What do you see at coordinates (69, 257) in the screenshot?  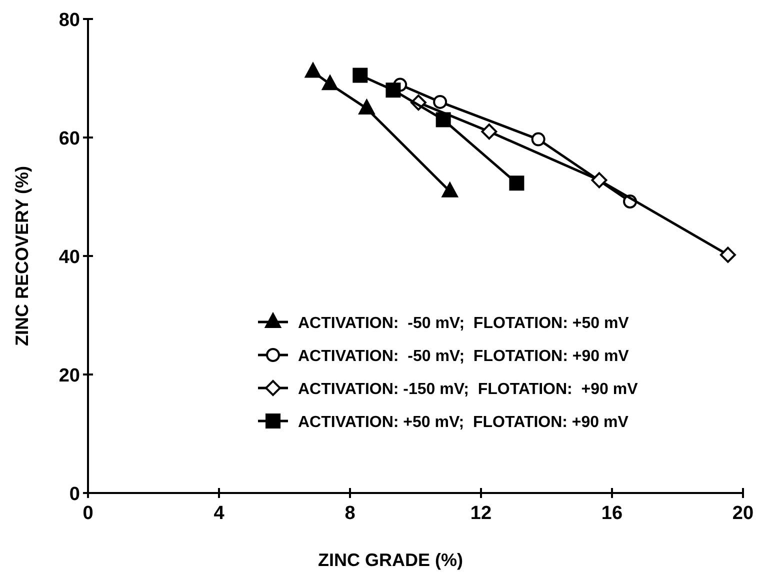 I see `y-tick-label: 40` at bounding box center [69, 257].